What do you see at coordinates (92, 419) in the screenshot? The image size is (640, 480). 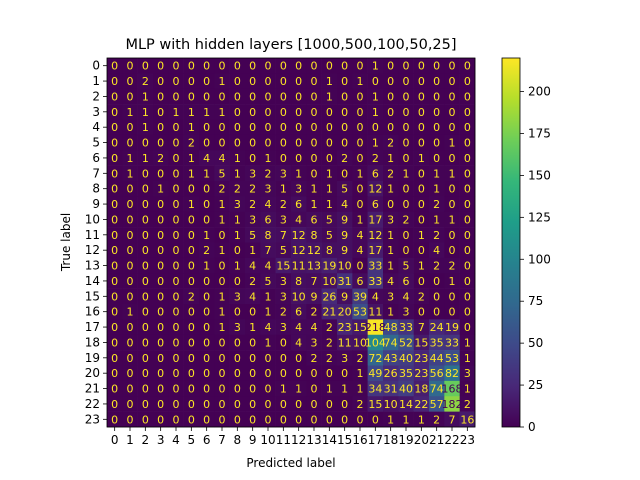 I see `y-tick-label: 23` at bounding box center [92, 419].